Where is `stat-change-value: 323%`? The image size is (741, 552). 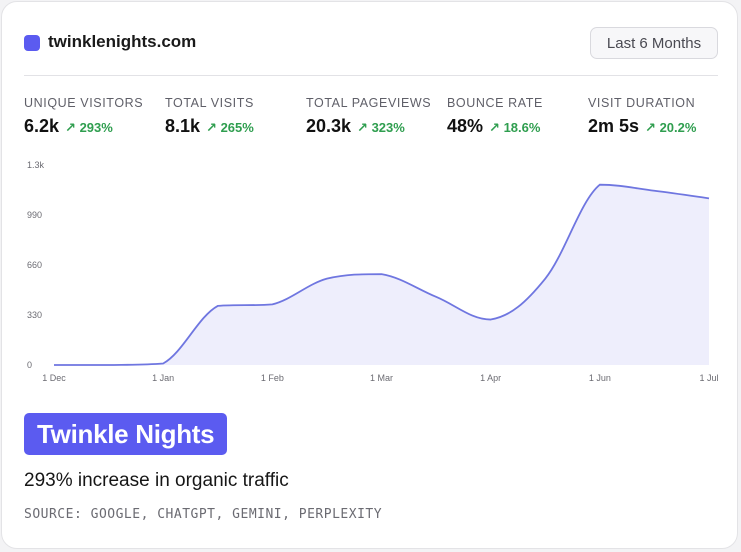
stat-change-value: 323% is located at coordinates (388, 127).